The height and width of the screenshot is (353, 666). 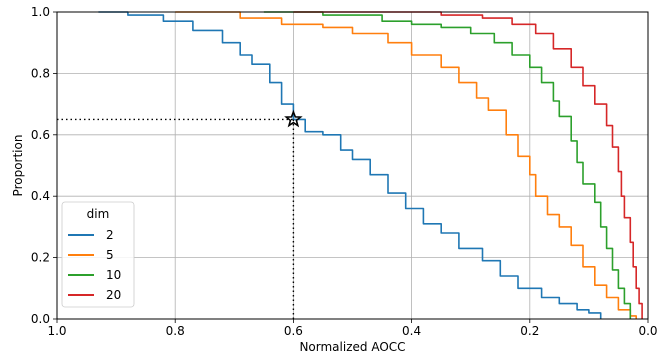 What do you see at coordinates (40, 73) in the screenshot?
I see `y-tick-label: 0.8` at bounding box center [40, 73].